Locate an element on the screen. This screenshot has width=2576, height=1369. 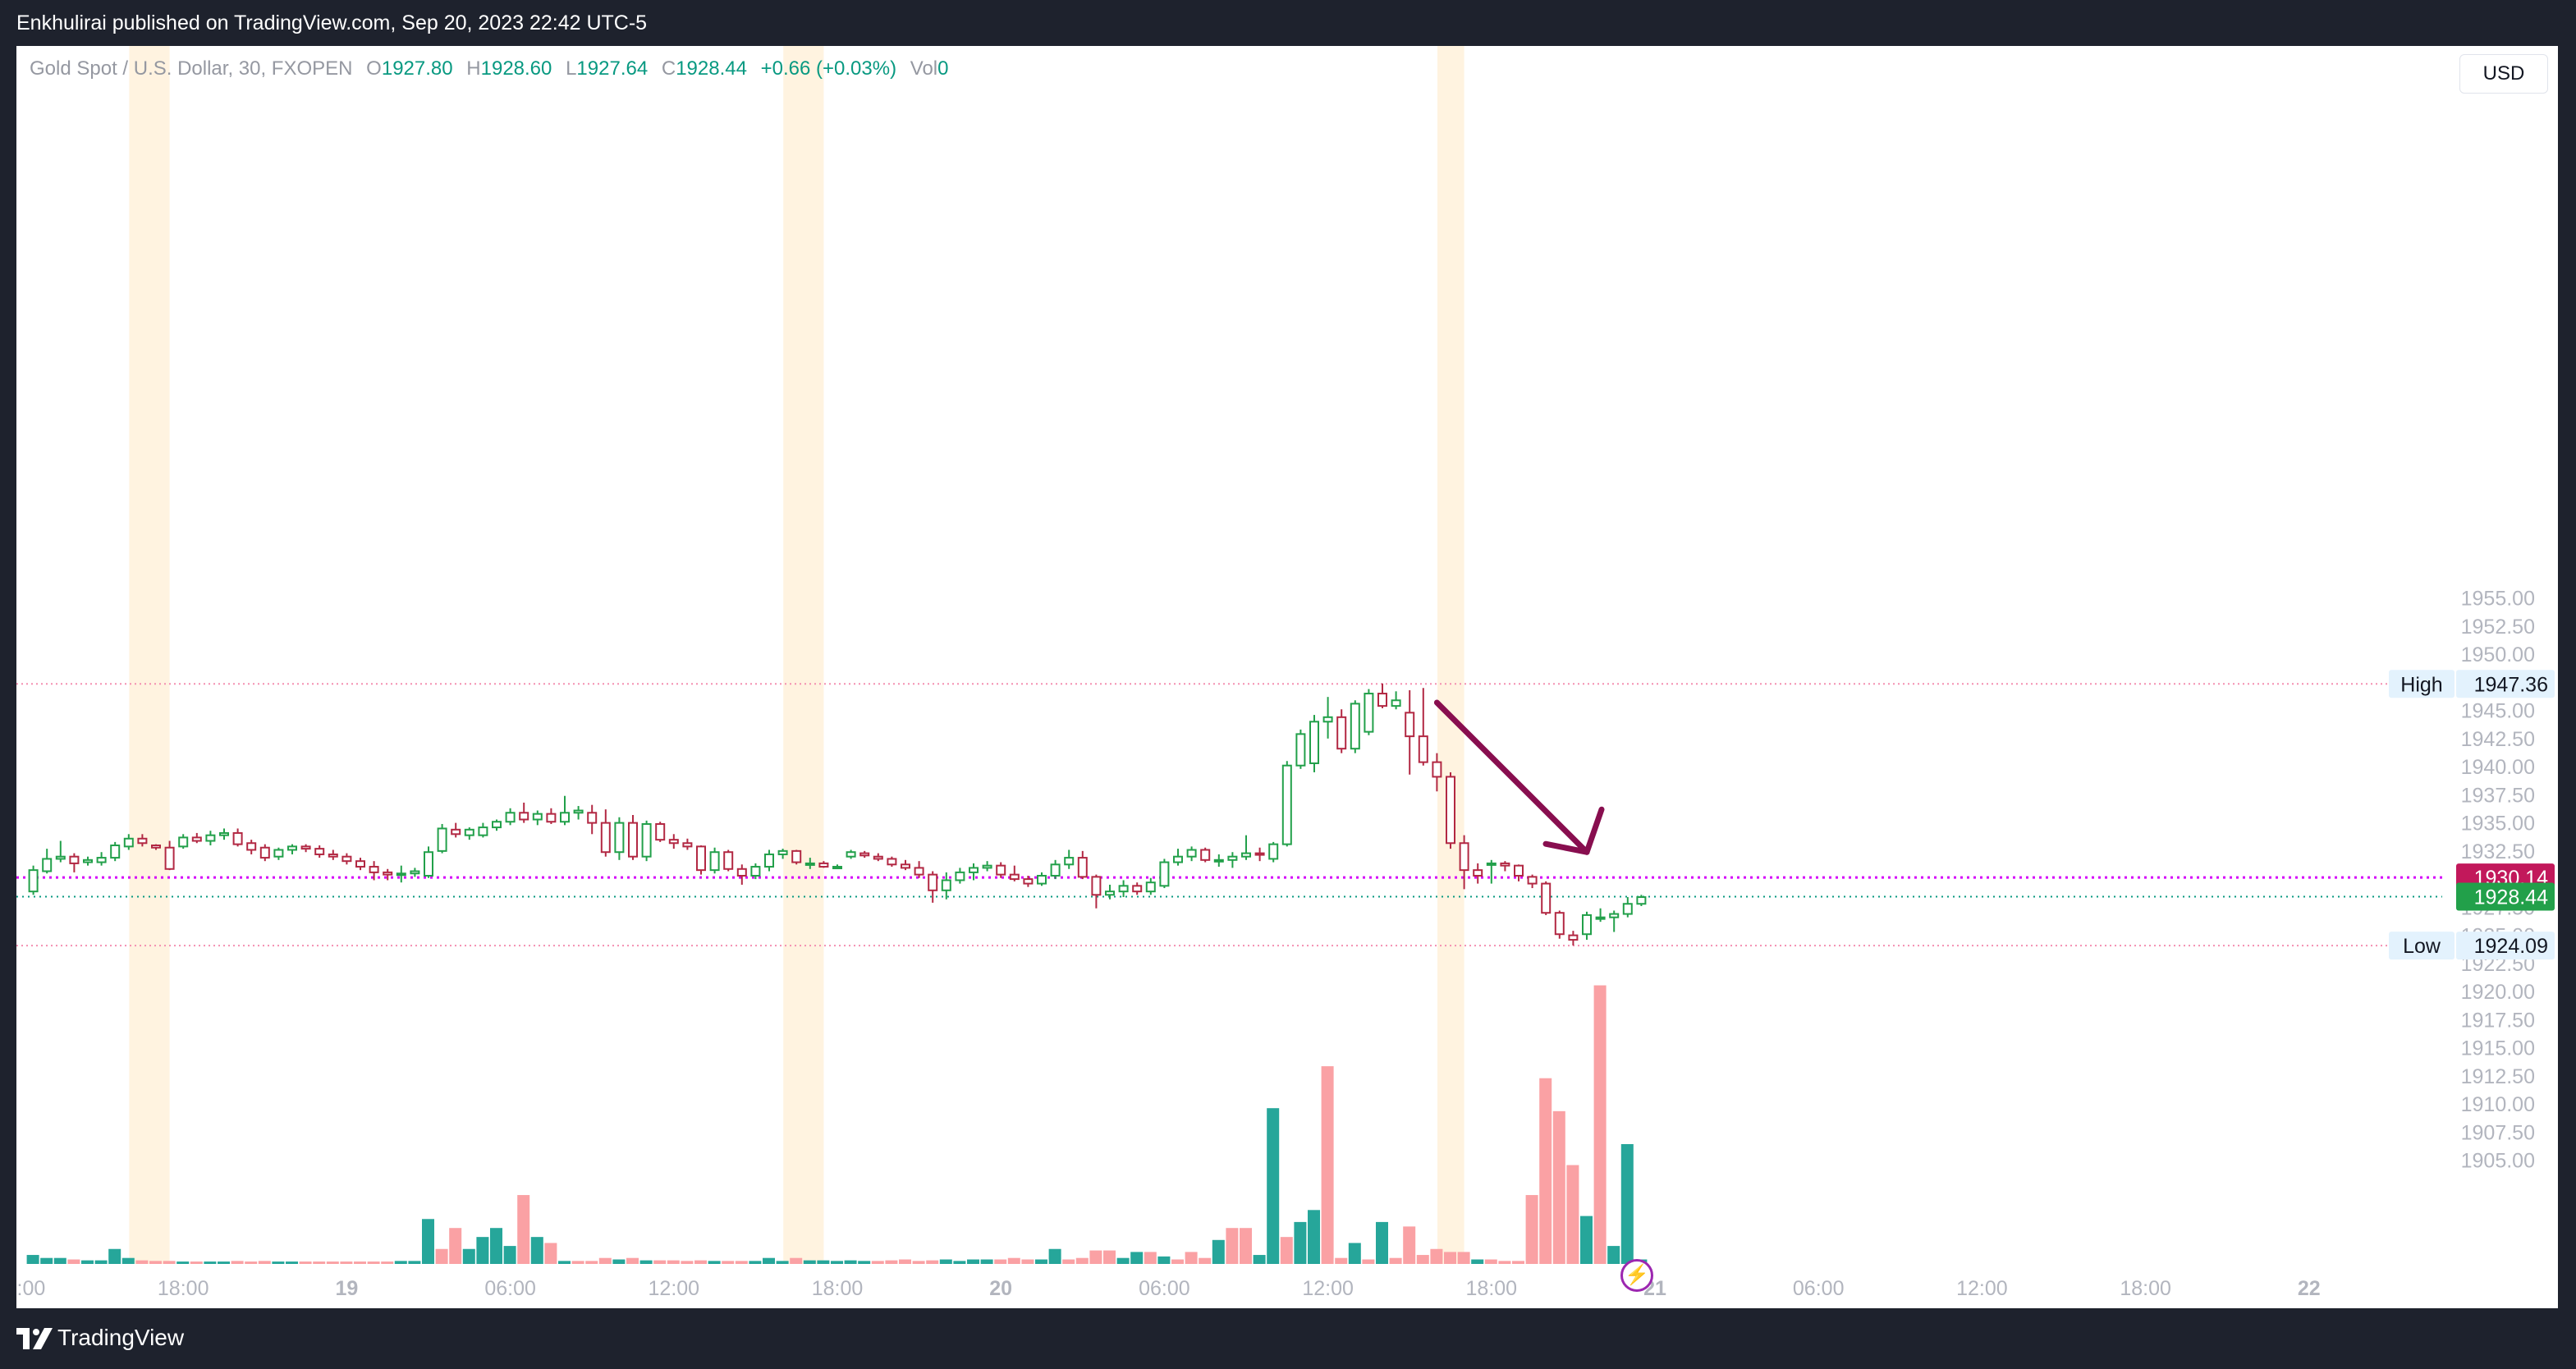
last-price-bg is located at coordinates (2506, 896).